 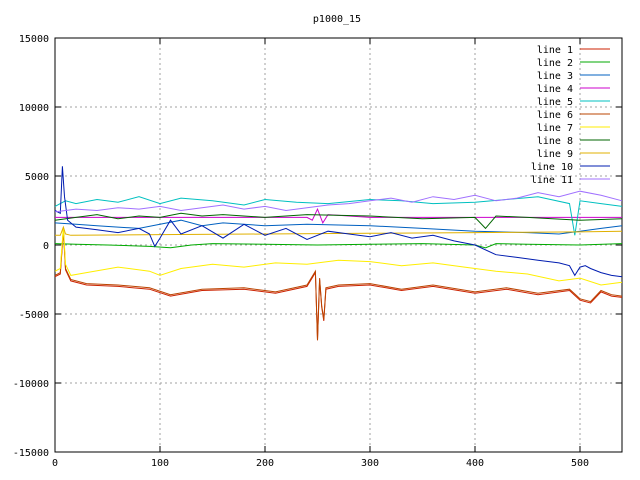 I want to click on legend-label-1: line 1, so click(x=555, y=50).